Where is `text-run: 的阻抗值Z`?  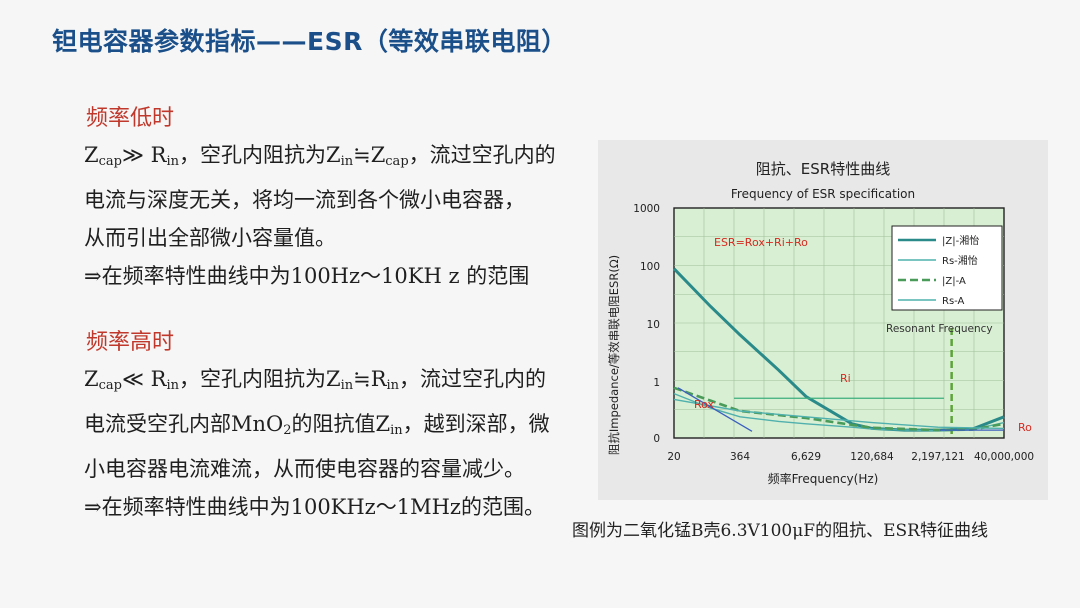 text-run: 的阻抗值Z is located at coordinates (341, 424).